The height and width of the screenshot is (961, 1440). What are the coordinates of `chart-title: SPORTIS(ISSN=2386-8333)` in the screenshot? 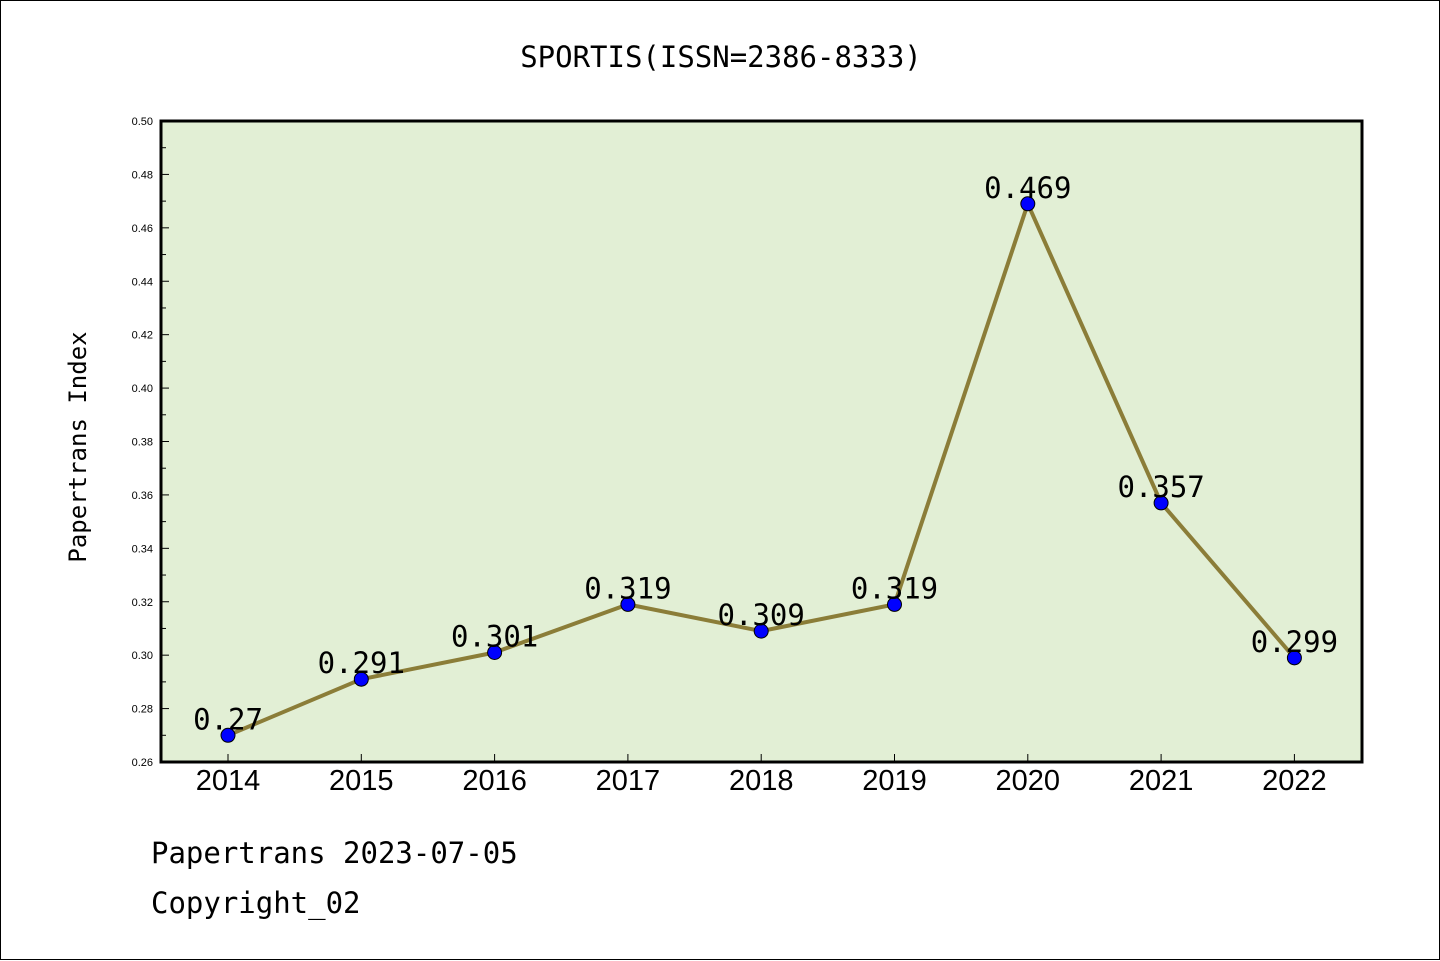 It's located at (721, 57).